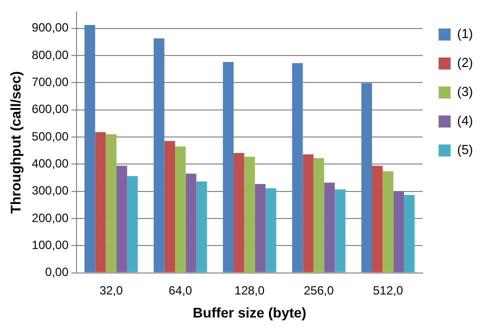 This screenshot has height=330, width=489. Describe the element at coordinates (180, 290) in the screenshot. I see `x-tick-label: 64,0` at that location.